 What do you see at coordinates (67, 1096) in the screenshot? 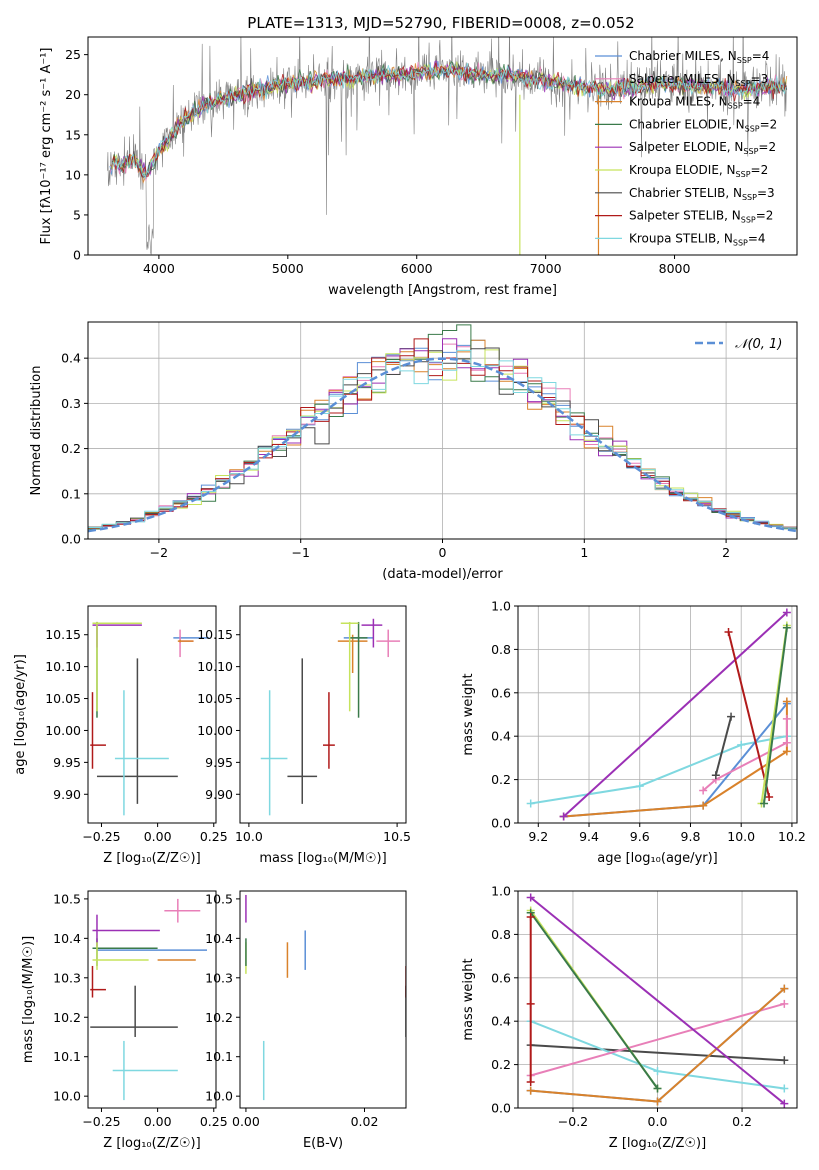
I see `y-tick-label: 10.0` at bounding box center [67, 1096].